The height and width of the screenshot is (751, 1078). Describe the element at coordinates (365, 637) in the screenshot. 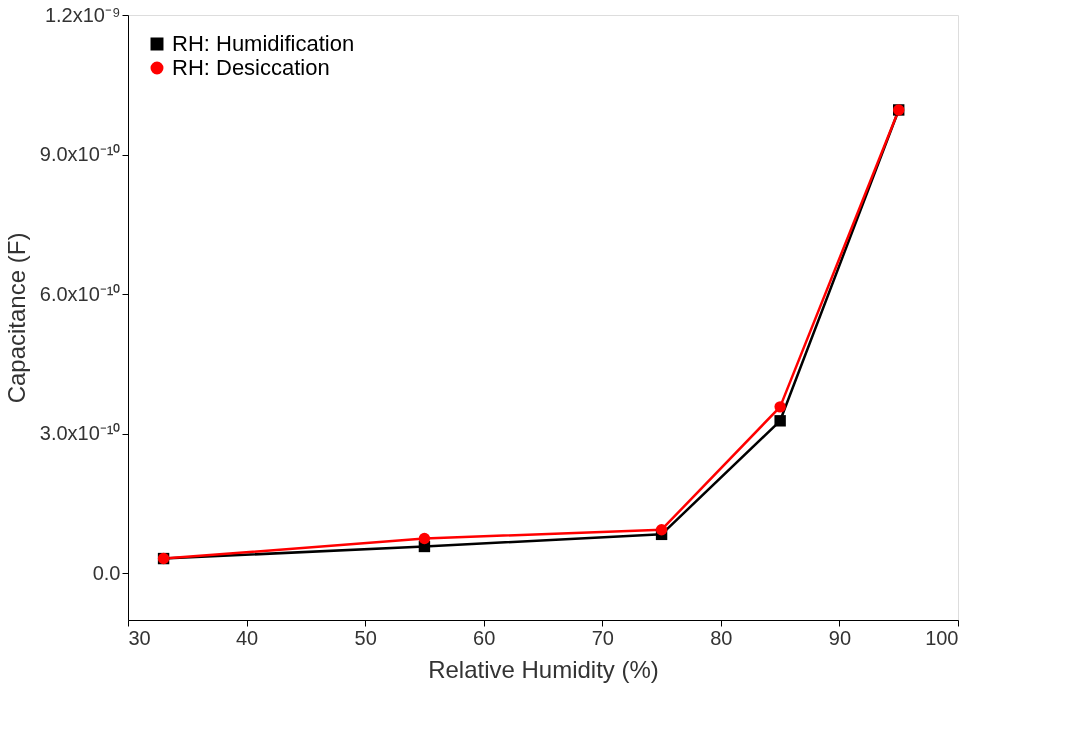

I see `x-tick-label: 50` at that location.